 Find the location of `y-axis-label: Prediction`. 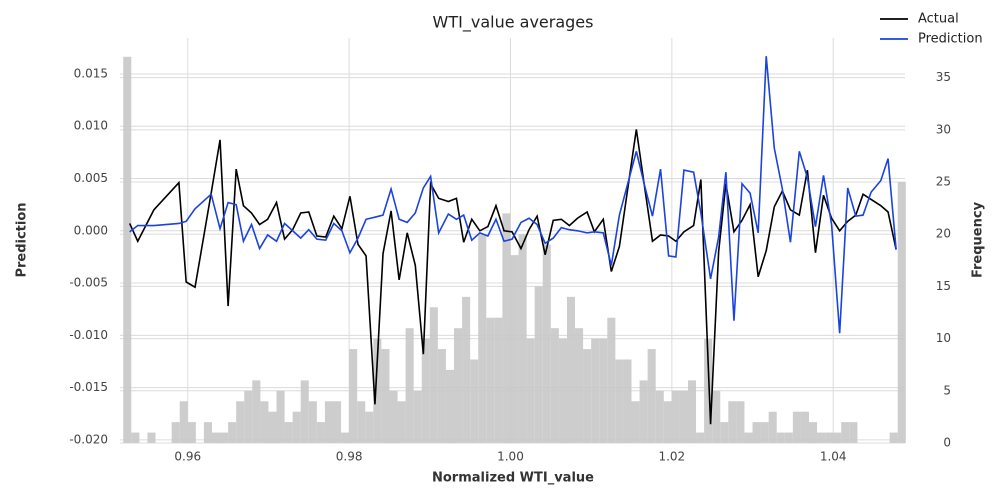

y-axis-label: Prediction is located at coordinates (22, 239).